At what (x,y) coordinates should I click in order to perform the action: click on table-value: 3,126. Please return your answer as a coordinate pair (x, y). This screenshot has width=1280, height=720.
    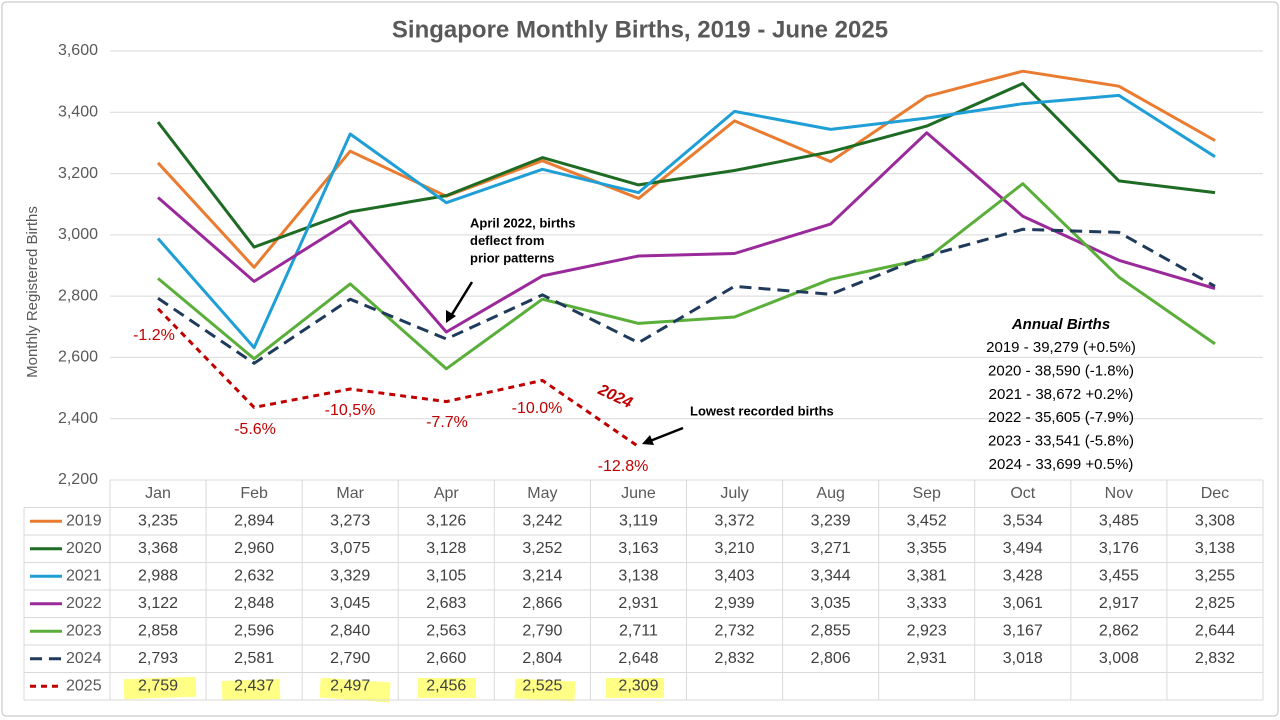
    Looking at the image, I should click on (446, 520).